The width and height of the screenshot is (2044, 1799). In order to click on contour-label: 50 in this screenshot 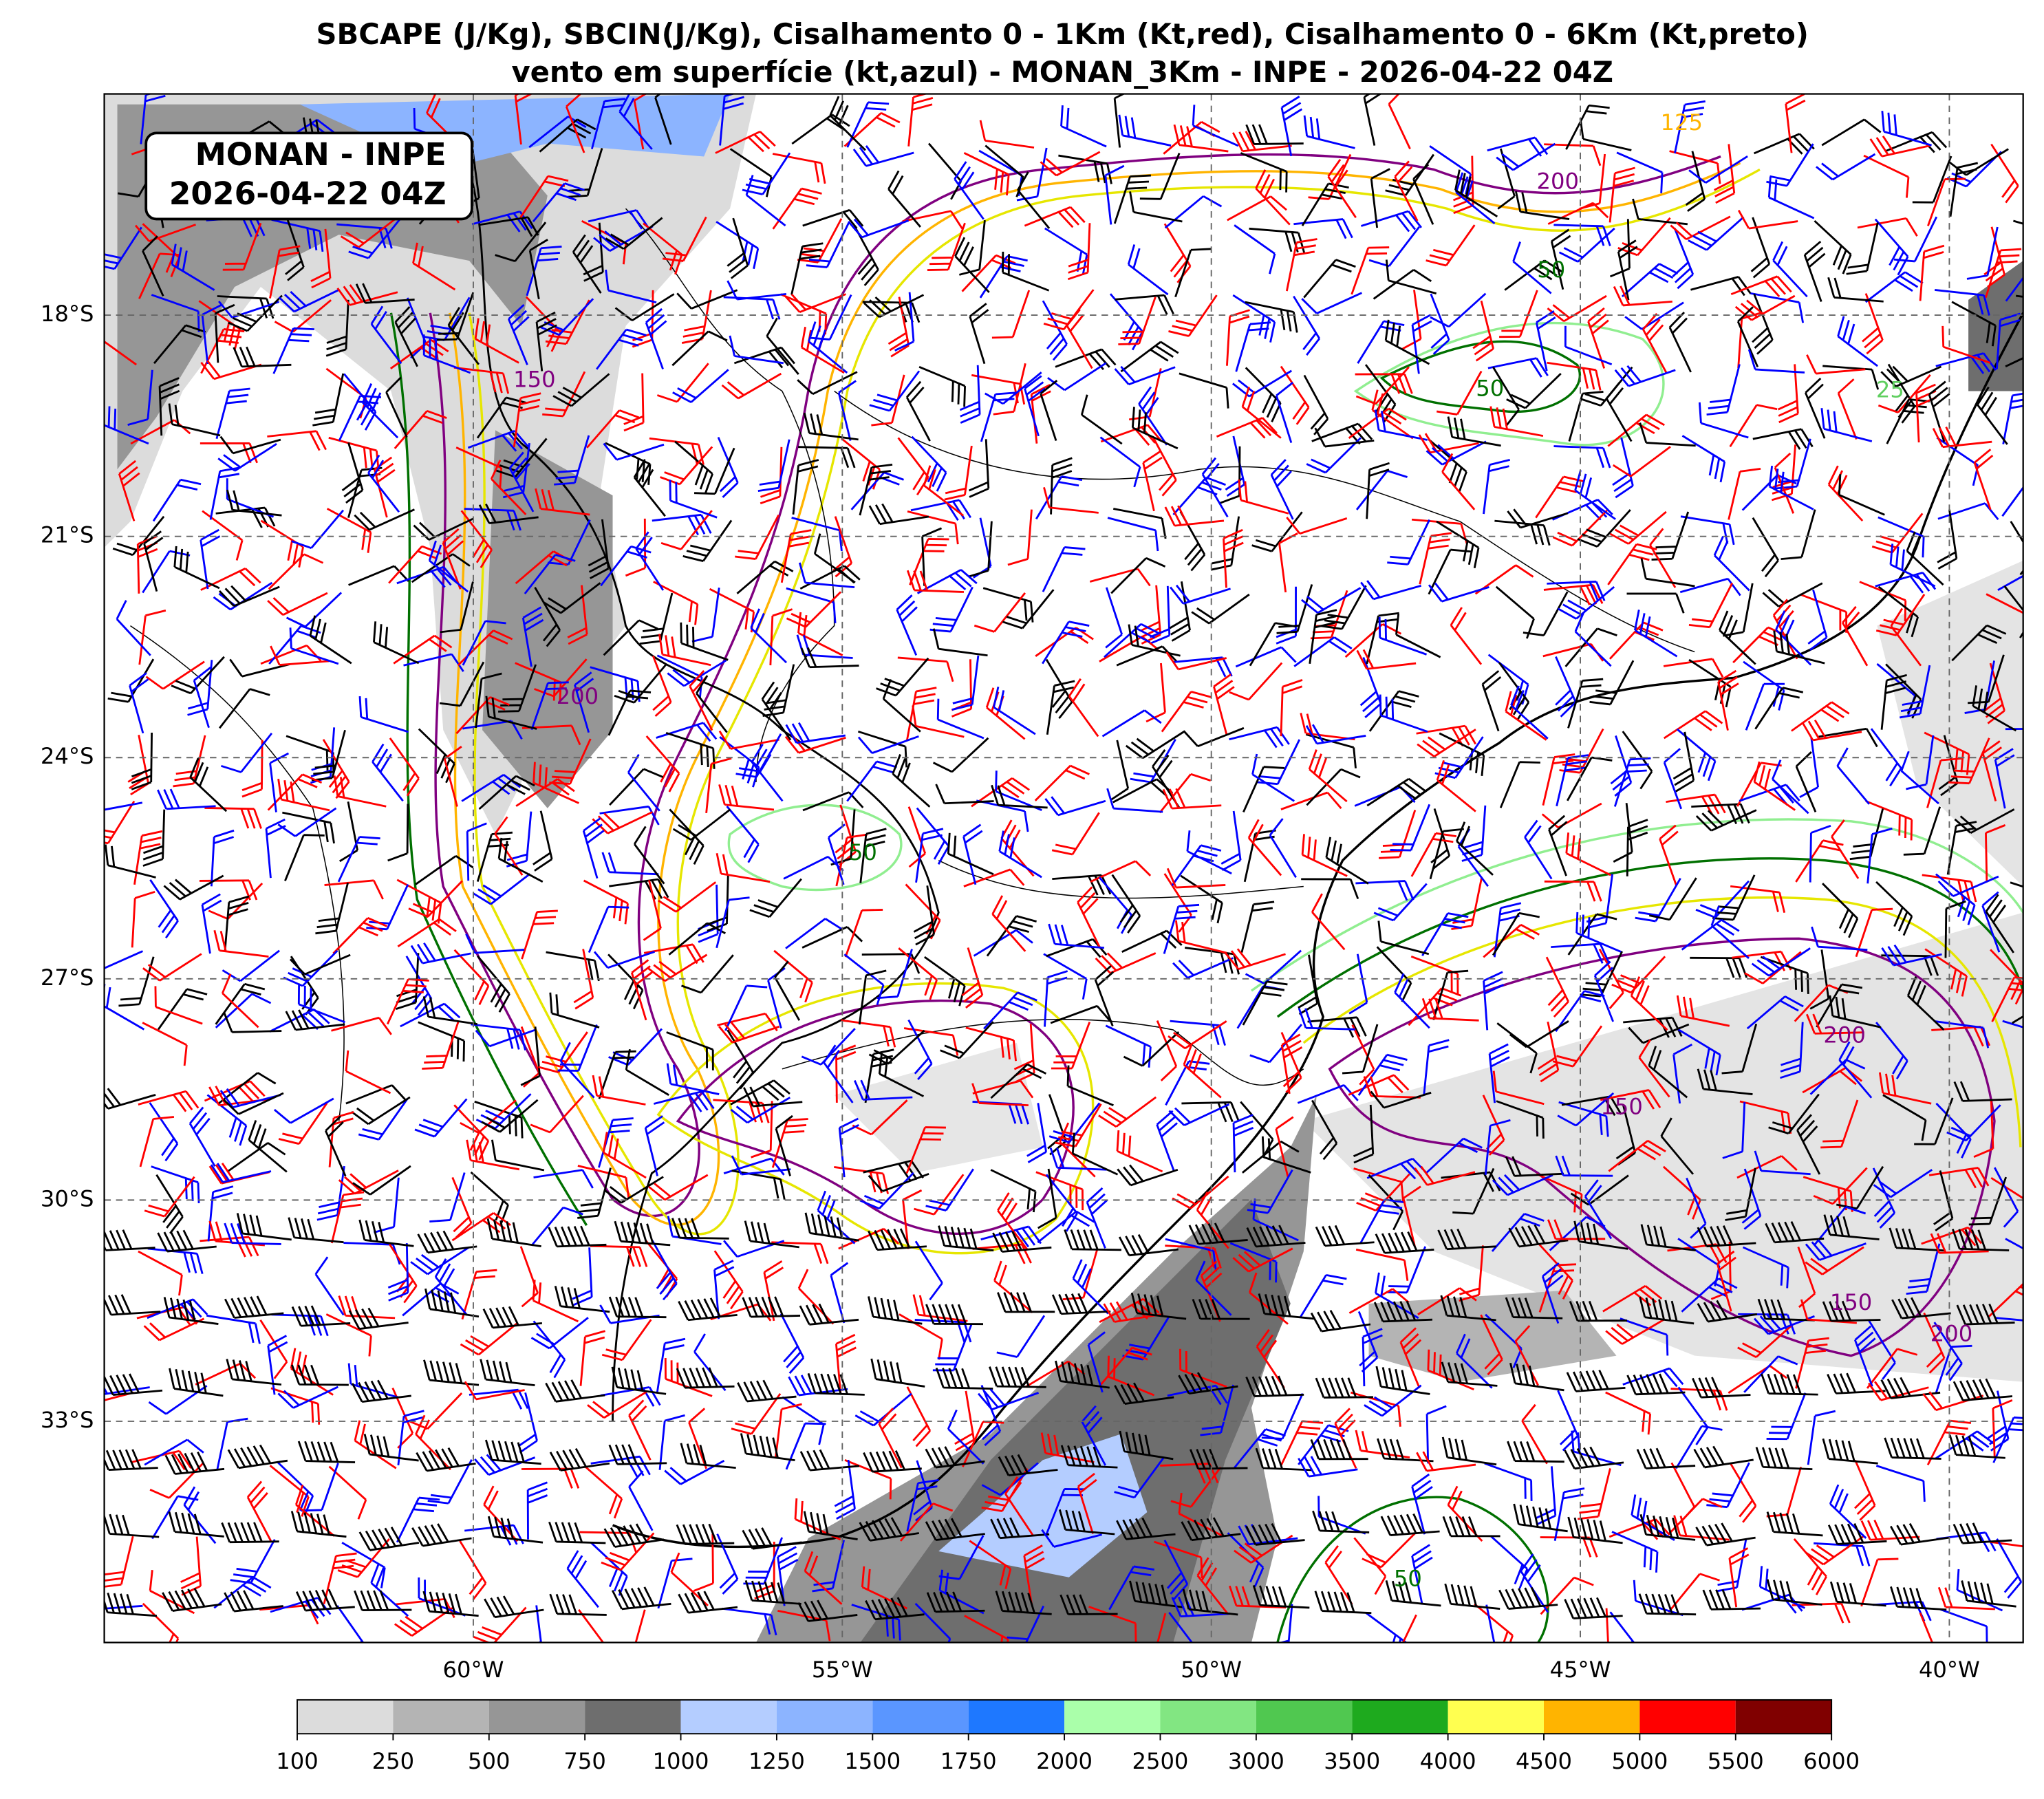, I will do `click(863, 852)`.